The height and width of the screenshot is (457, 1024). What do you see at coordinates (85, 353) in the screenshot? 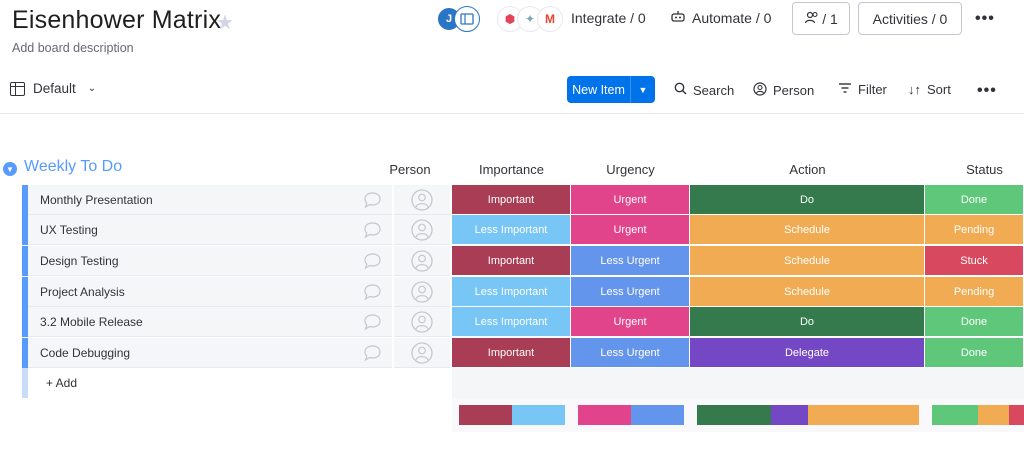
I see `item-name: Code Debugging` at bounding box center [85, 353].